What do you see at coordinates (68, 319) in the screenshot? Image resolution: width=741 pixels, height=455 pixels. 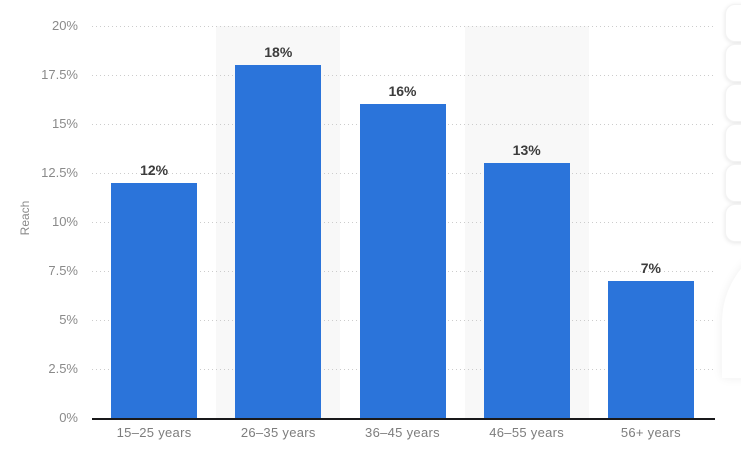 I see `y-tick-label: 5%` at bounding box center [68, 319].